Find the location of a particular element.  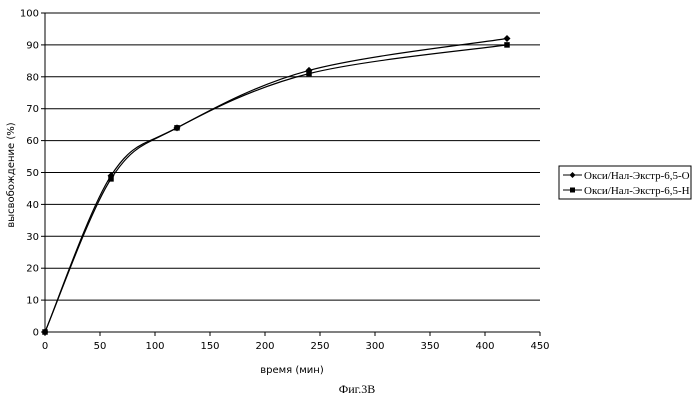

y-tick-label-2: 20 is located at coordinates (32, 269).